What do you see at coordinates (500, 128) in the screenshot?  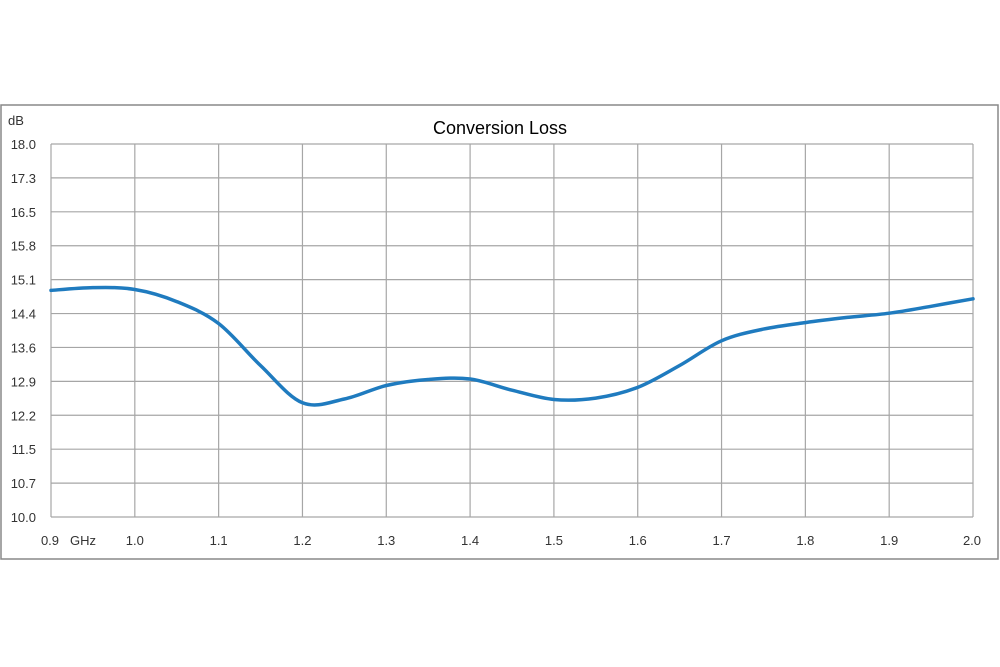 I see `chart-title: Conversion Loss` at bounding box center [500, 128].